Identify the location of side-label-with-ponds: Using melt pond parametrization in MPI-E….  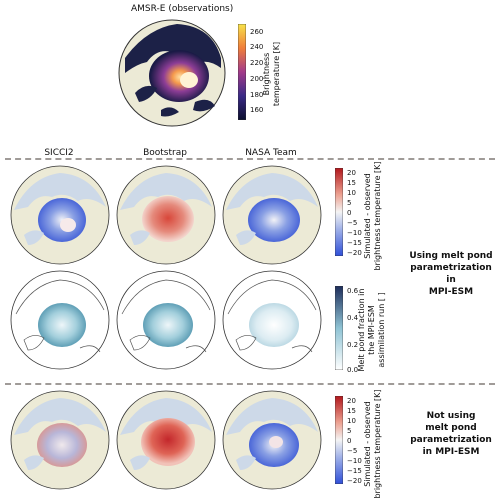
(451, 274).